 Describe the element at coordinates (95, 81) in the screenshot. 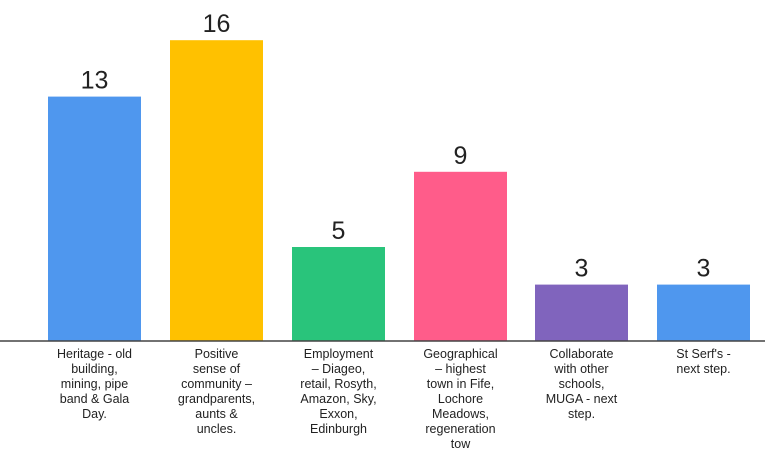

I see `value-label-1: 13` at that location.